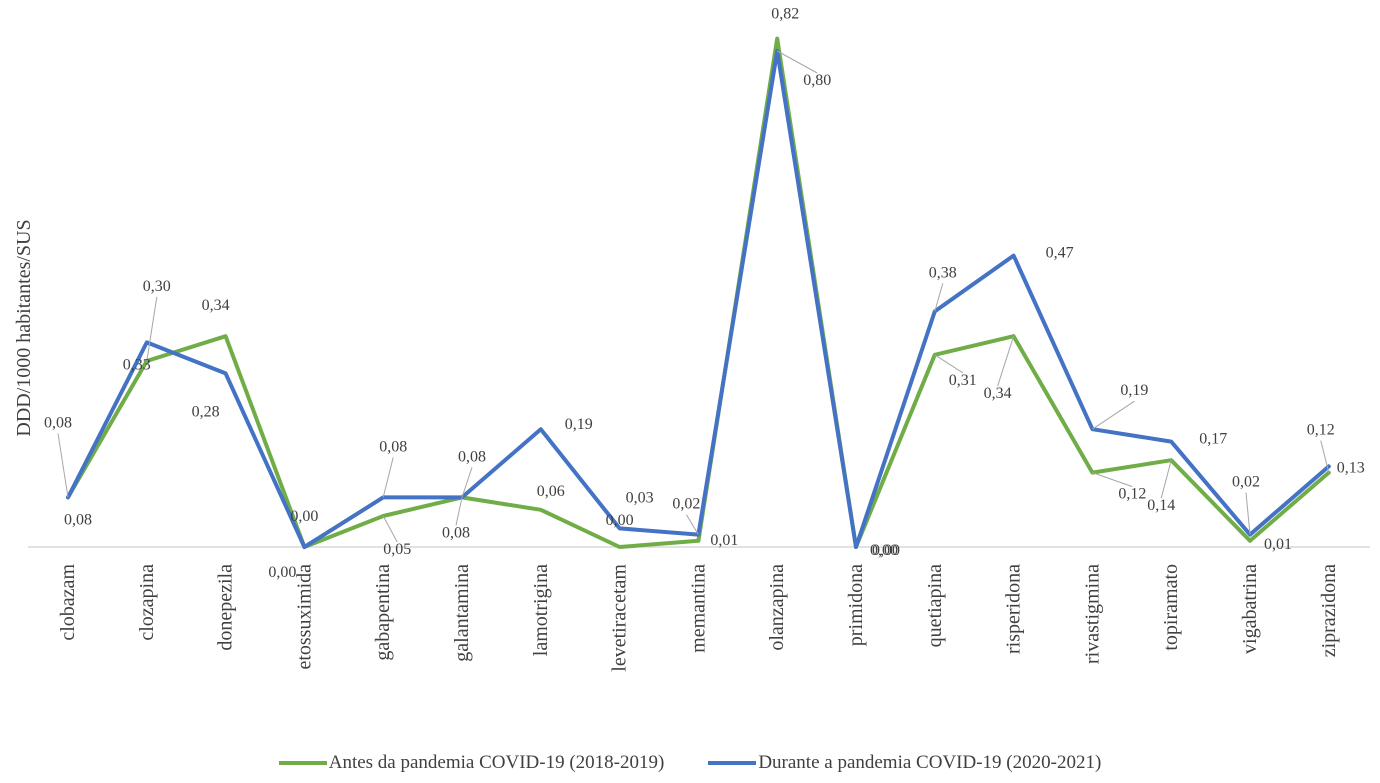 The width and height of the screenshot is (1380, 783). What do you see at coordinates (732, 763) in the screenshot?
I see `legend-swatch-during` at bounding box center [732, 763].